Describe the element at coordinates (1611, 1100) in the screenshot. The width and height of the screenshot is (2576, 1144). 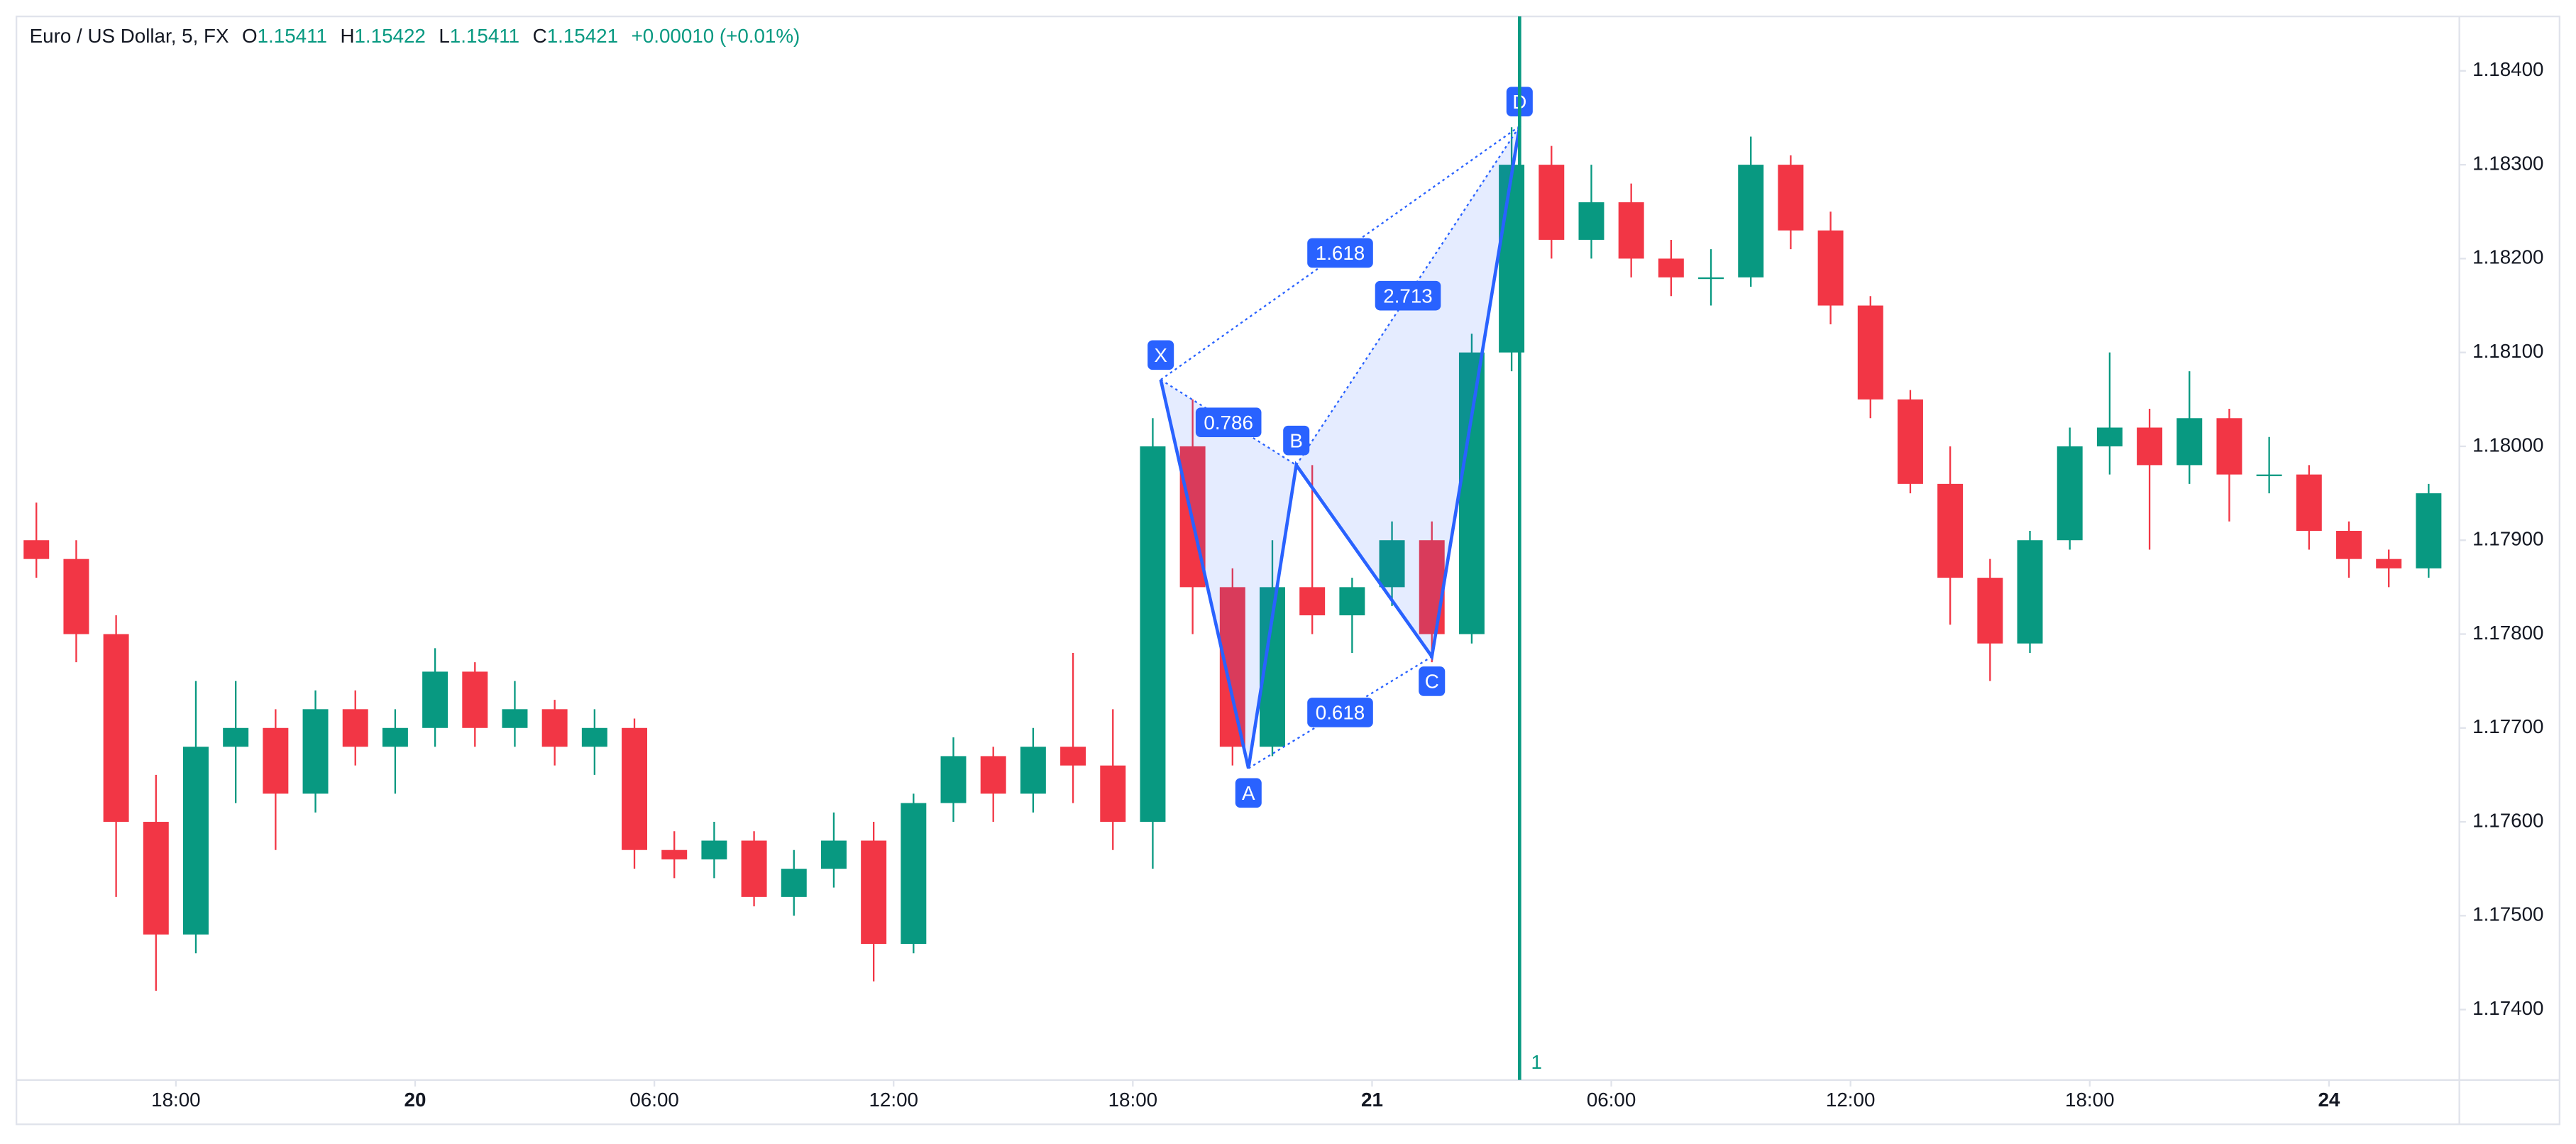
I see `x-tick-label: 06:00` at that location.